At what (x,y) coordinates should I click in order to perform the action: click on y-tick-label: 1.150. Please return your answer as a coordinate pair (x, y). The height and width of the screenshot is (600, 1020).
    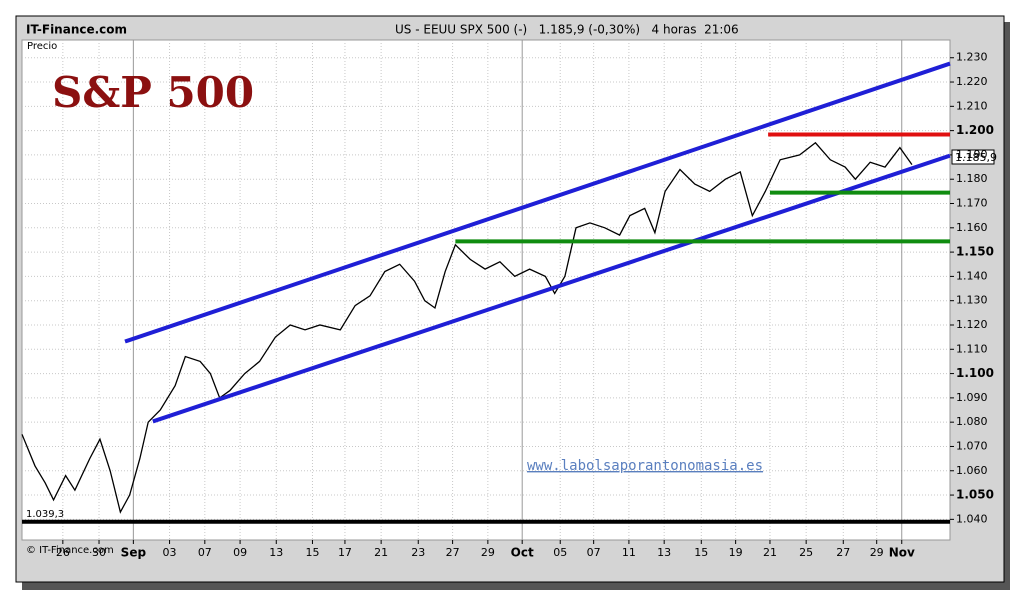
    Looking at the image, I should click on (975, 252).